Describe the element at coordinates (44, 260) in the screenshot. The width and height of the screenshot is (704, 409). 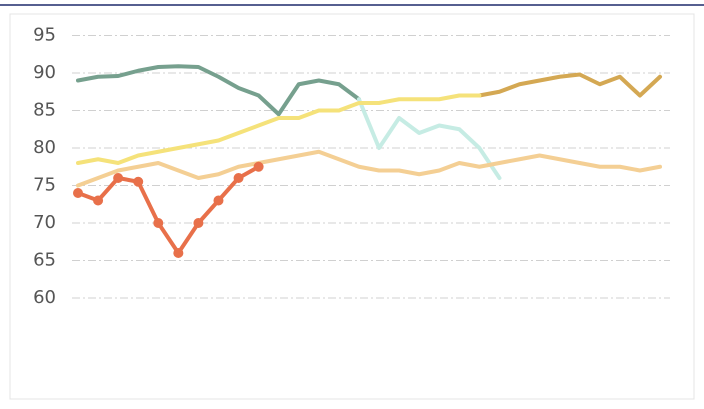
I see `y-tick-label: 65` at that location.